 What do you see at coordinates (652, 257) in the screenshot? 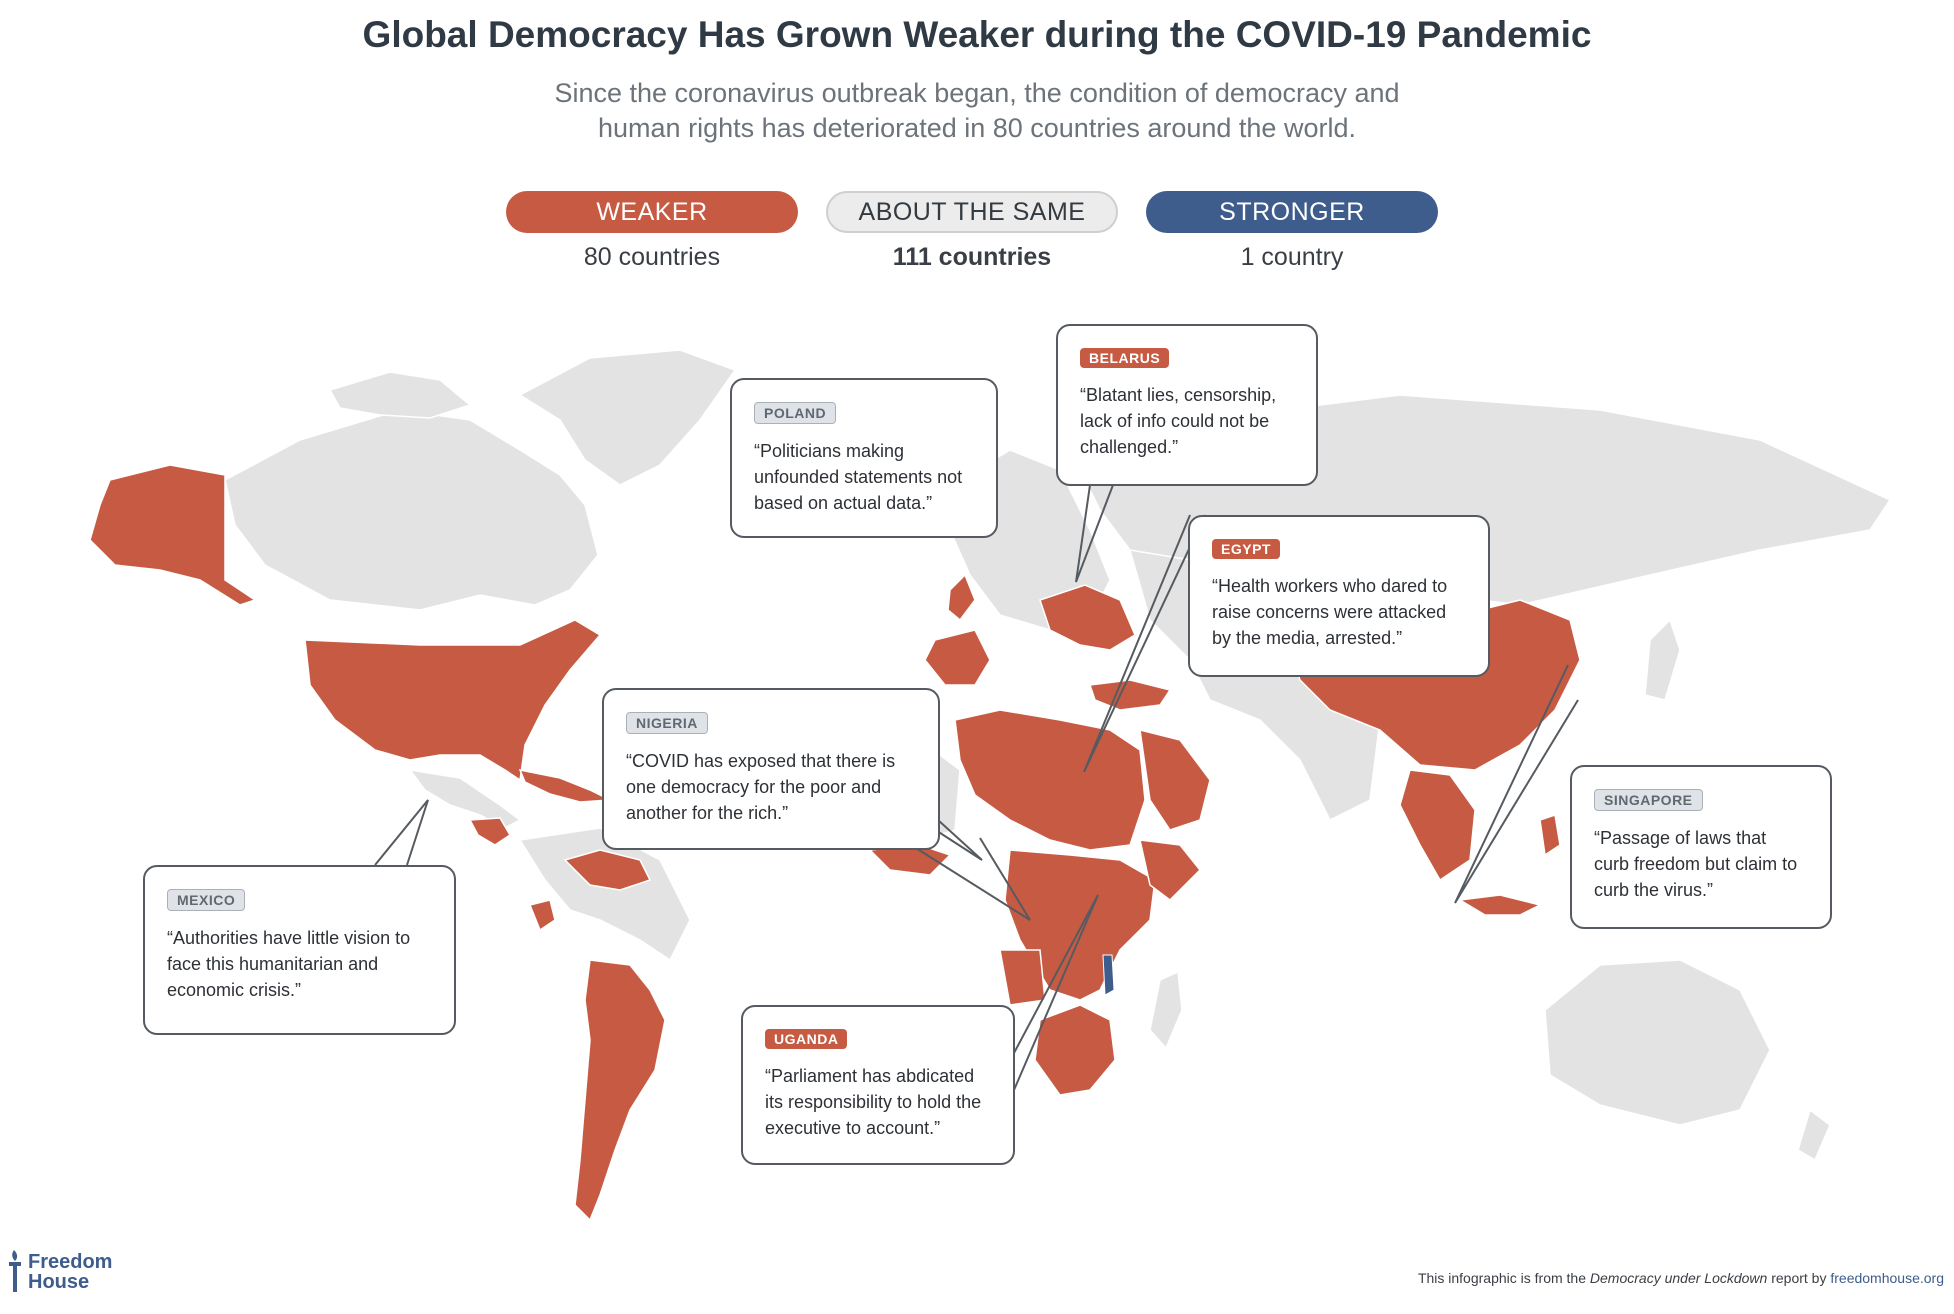
I see `legend-weaker-count: 80 countries` at bounding box center [652, 257].